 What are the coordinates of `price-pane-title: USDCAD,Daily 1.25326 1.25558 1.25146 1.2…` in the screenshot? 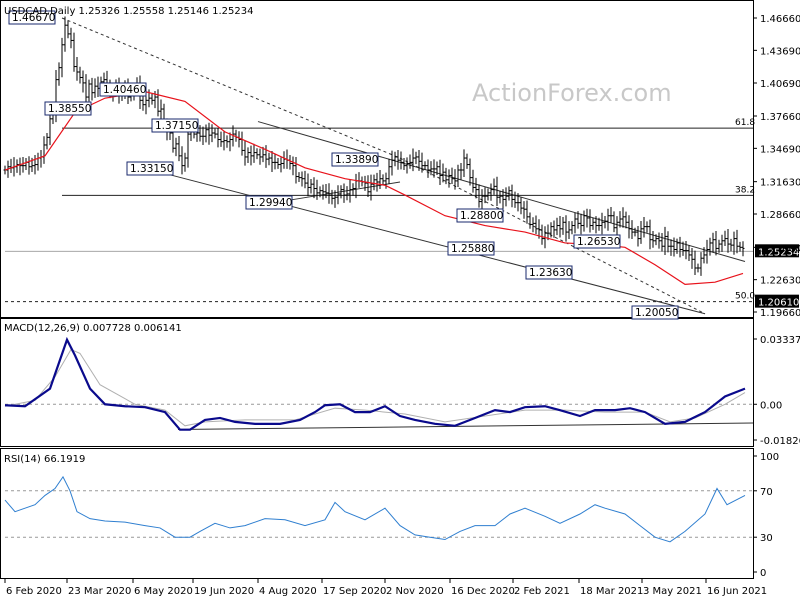 It's located at (129, 11).